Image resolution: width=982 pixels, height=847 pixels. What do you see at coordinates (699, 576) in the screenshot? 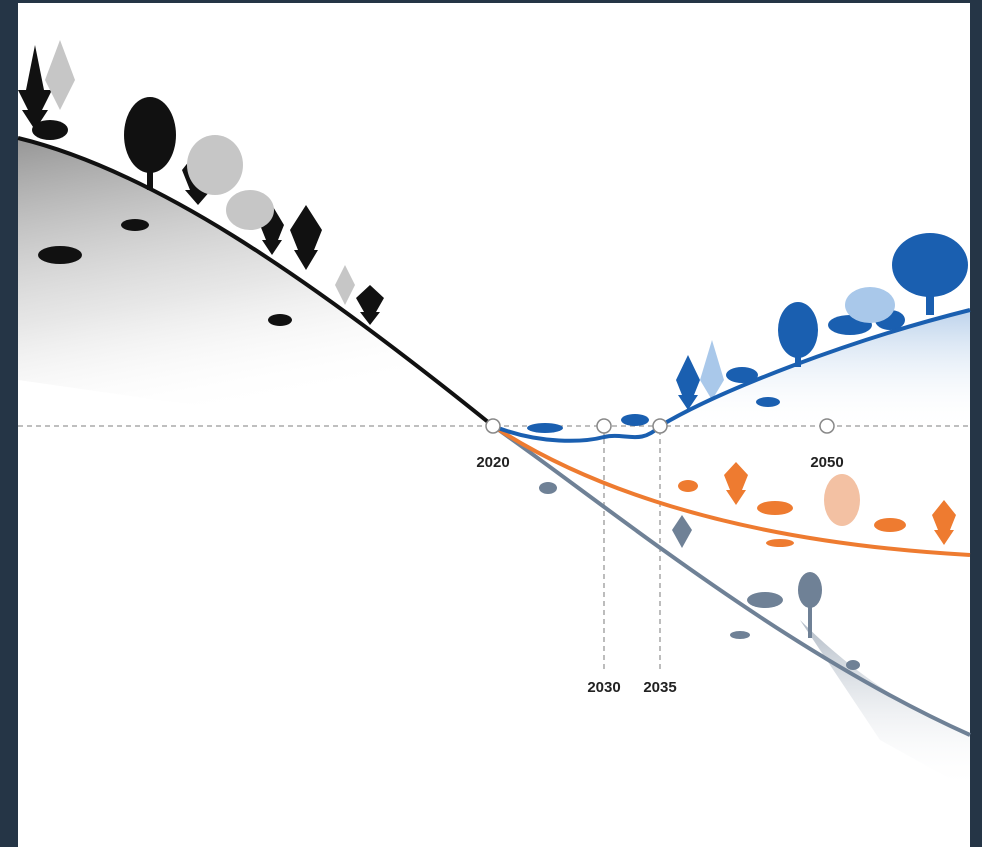
I see `decline-silhouettes` at bounding box center [699, 576].